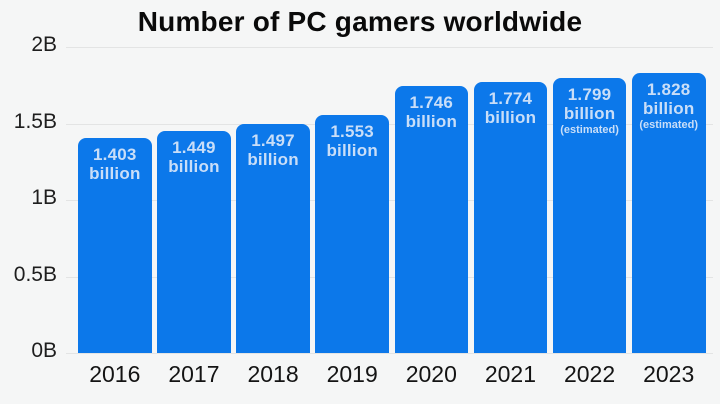 This screenshot has height=404, width=720. Describe the element at coordinates (35, 274) in the screenshot. I see `y-tick-label-0.5B: 0.5B` at that location.